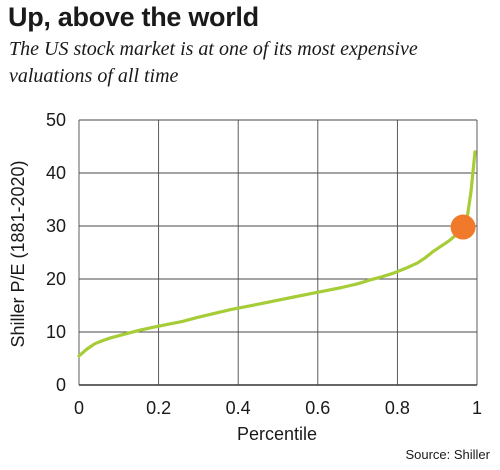 The height and width of the screenshot is (470, 500). Describe the element at coordinates (79, 408) in the screenshot. I see `x-tick-label: 0` at that location.